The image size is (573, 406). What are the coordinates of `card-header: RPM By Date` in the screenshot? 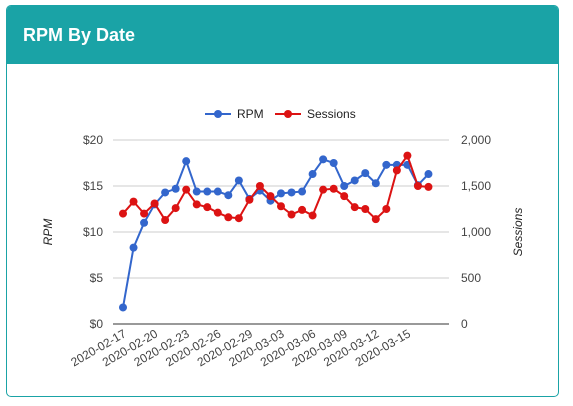 It's located at (282, 35).